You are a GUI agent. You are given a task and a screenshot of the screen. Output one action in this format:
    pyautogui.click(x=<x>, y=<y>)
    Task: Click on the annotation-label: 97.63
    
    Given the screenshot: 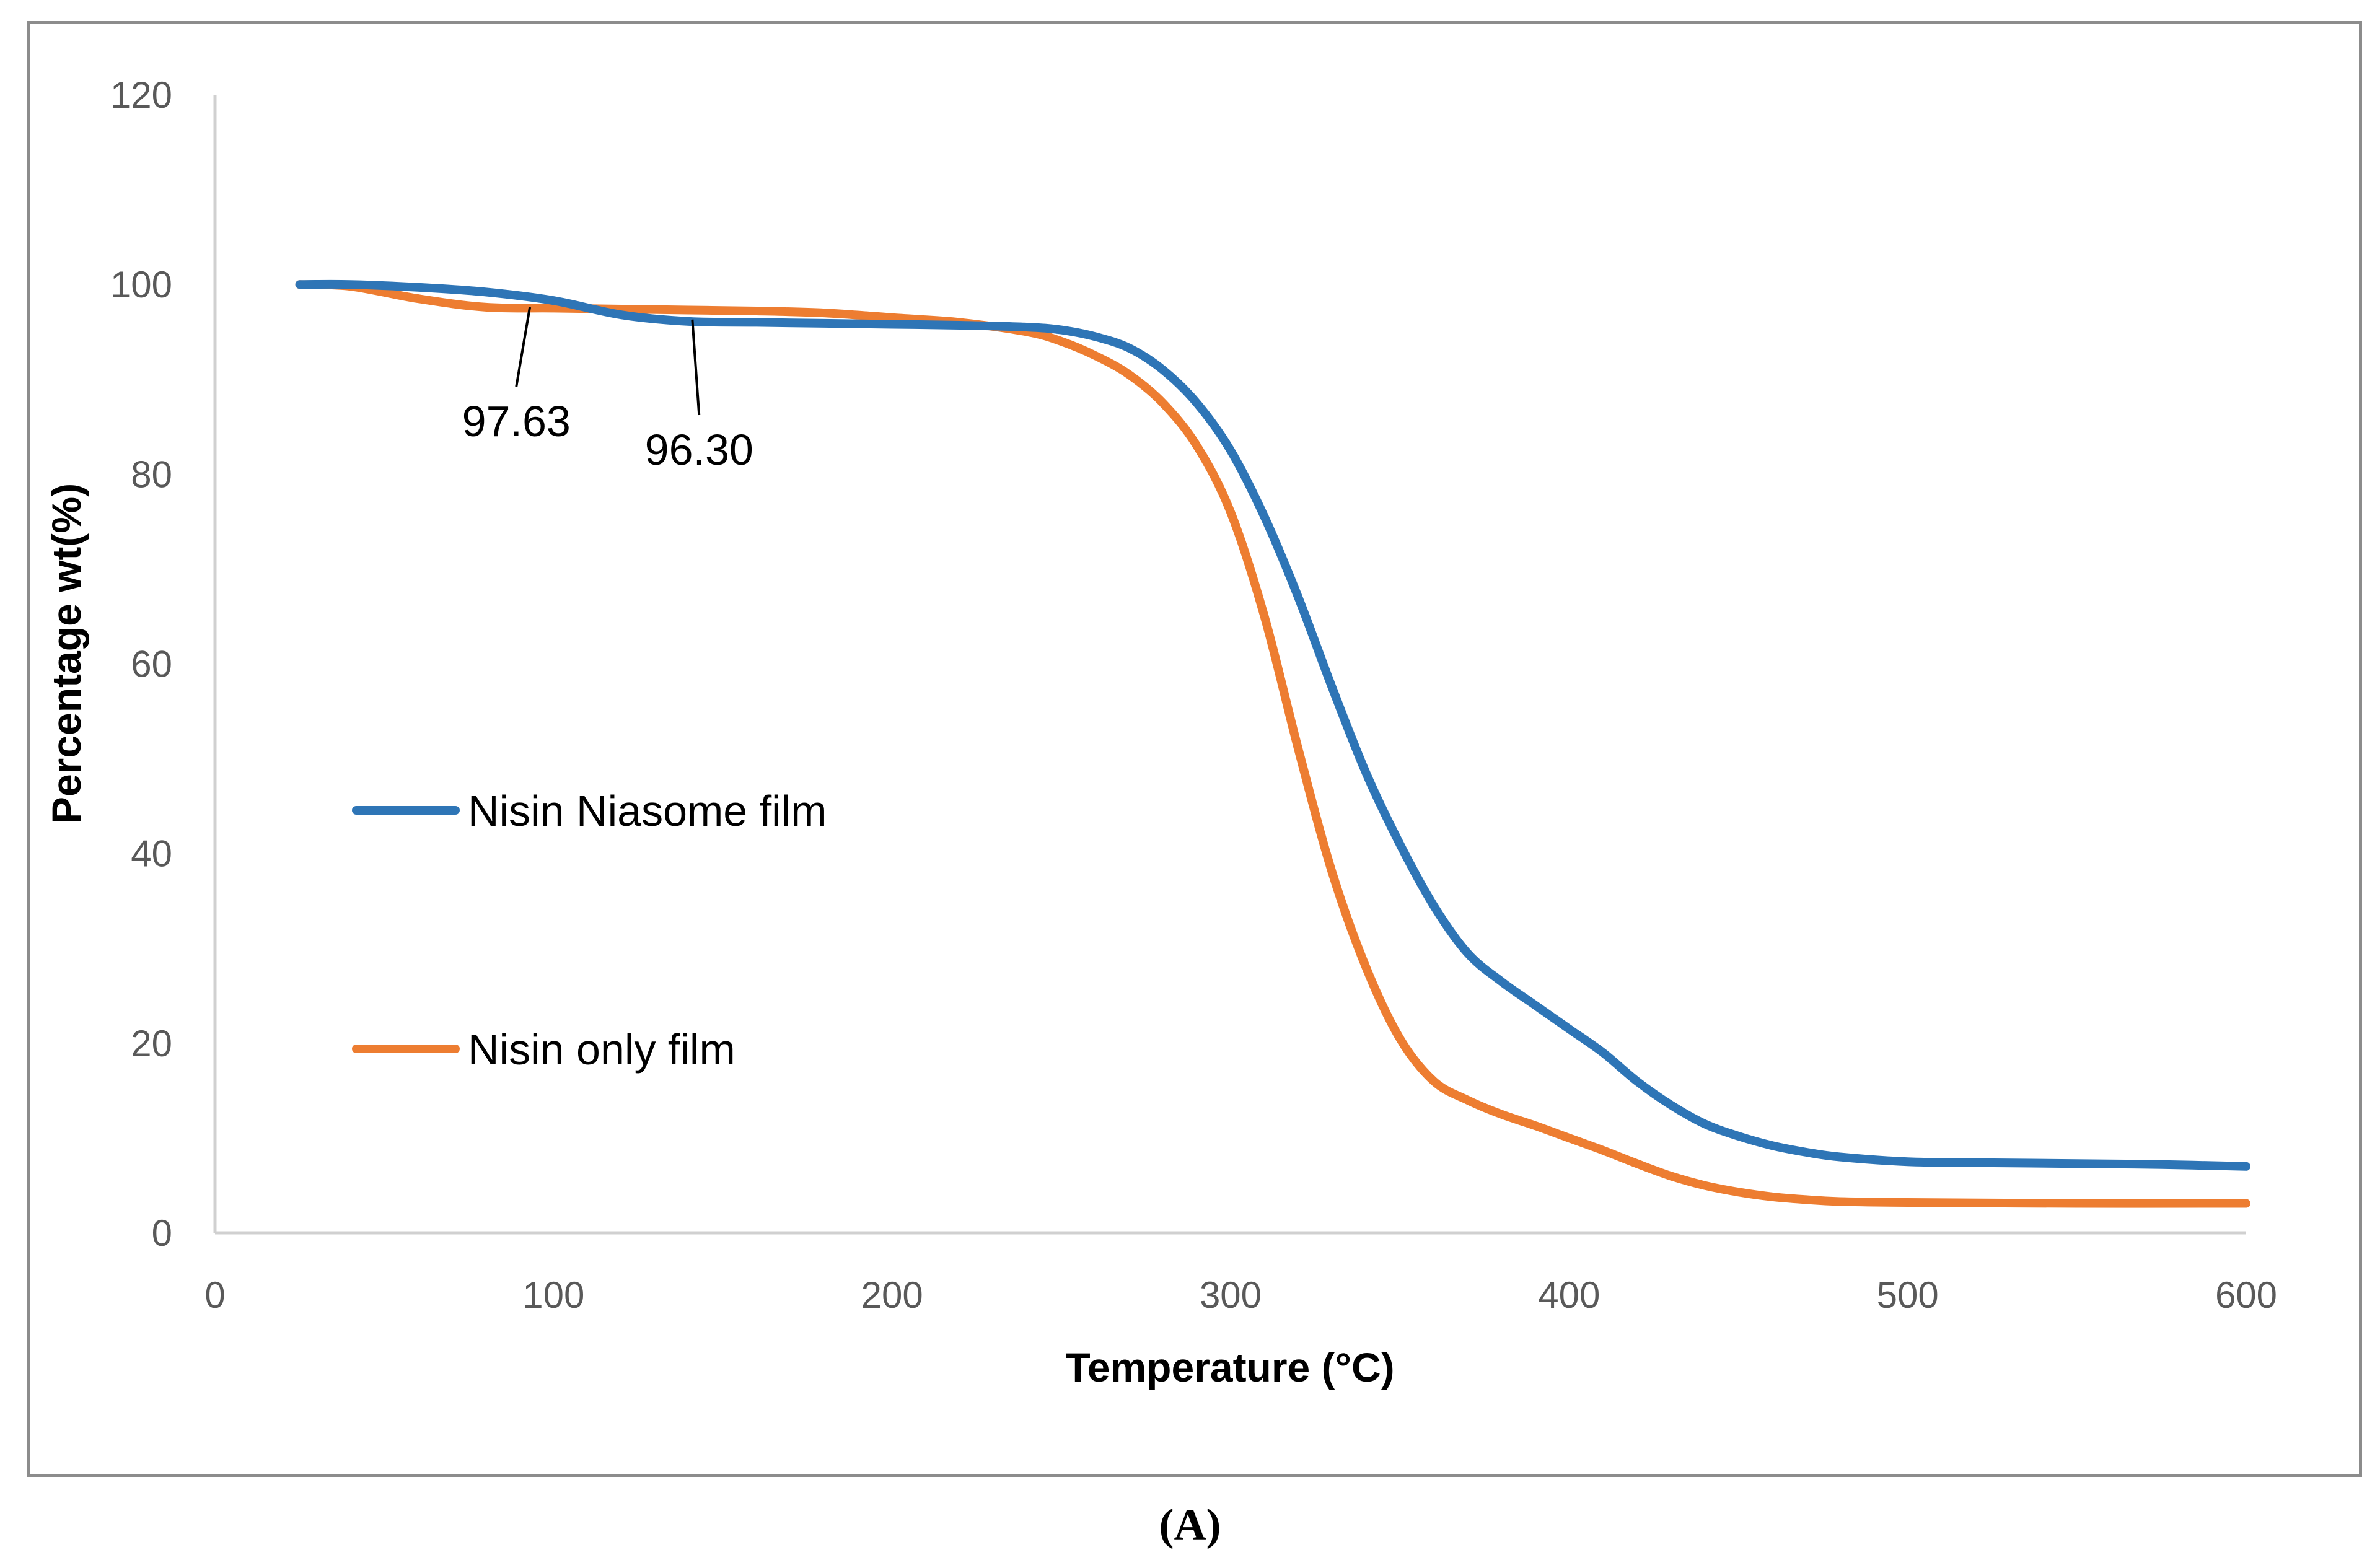 What is the action you would take?
    pyautogui.click(x=516, y=421)
    